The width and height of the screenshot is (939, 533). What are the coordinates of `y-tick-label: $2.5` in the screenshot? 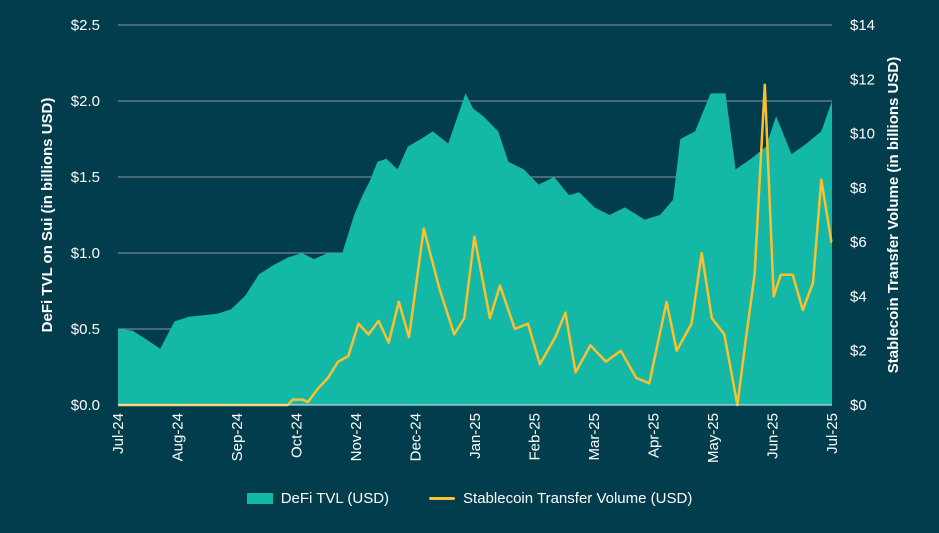 It's located at (85, 25).